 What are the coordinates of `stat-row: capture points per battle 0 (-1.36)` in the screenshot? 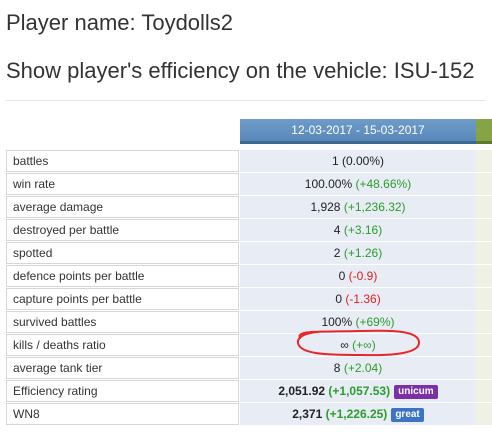 It's located at (249, 299).